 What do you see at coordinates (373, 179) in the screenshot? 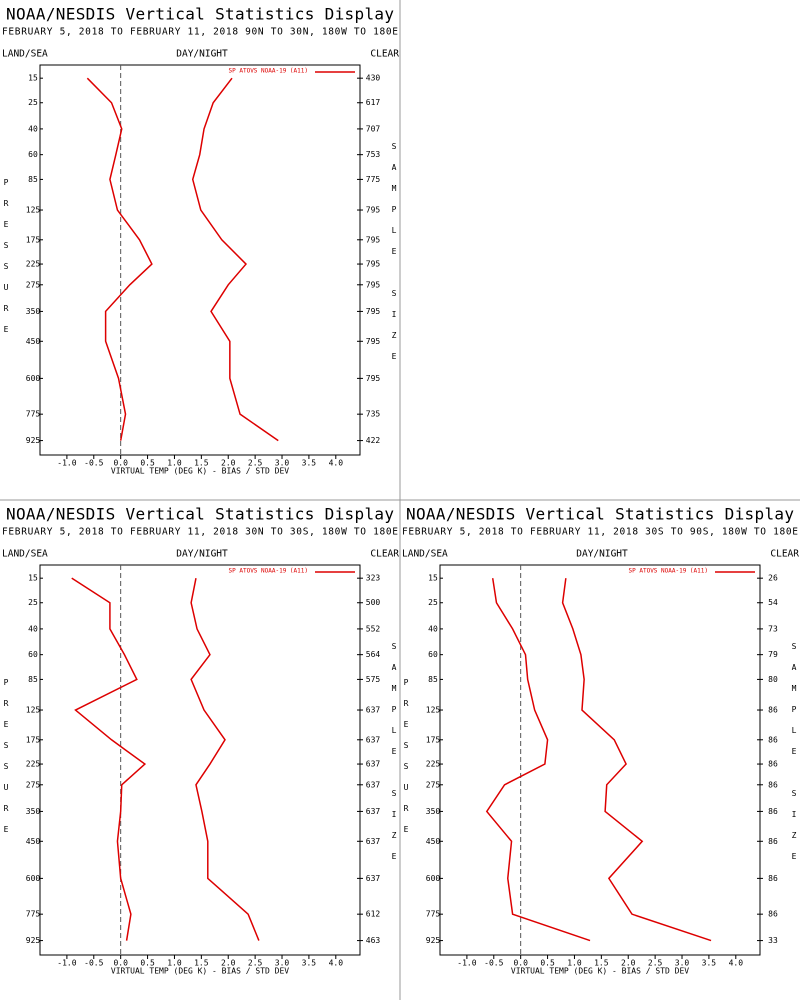
I see `sample-size: 775` at bounding box center [373, 179].